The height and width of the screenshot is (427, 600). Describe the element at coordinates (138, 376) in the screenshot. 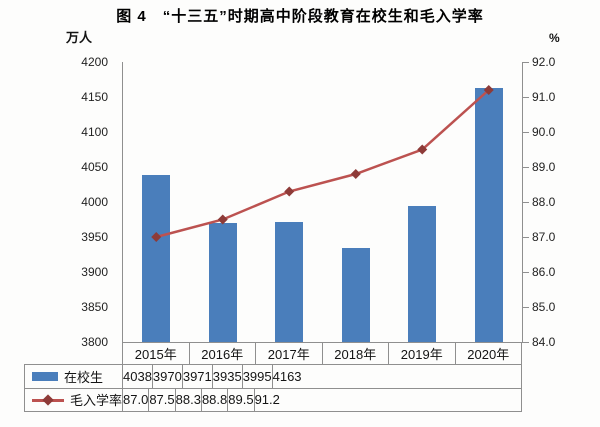

I see `value-cell: 4038` at that location.